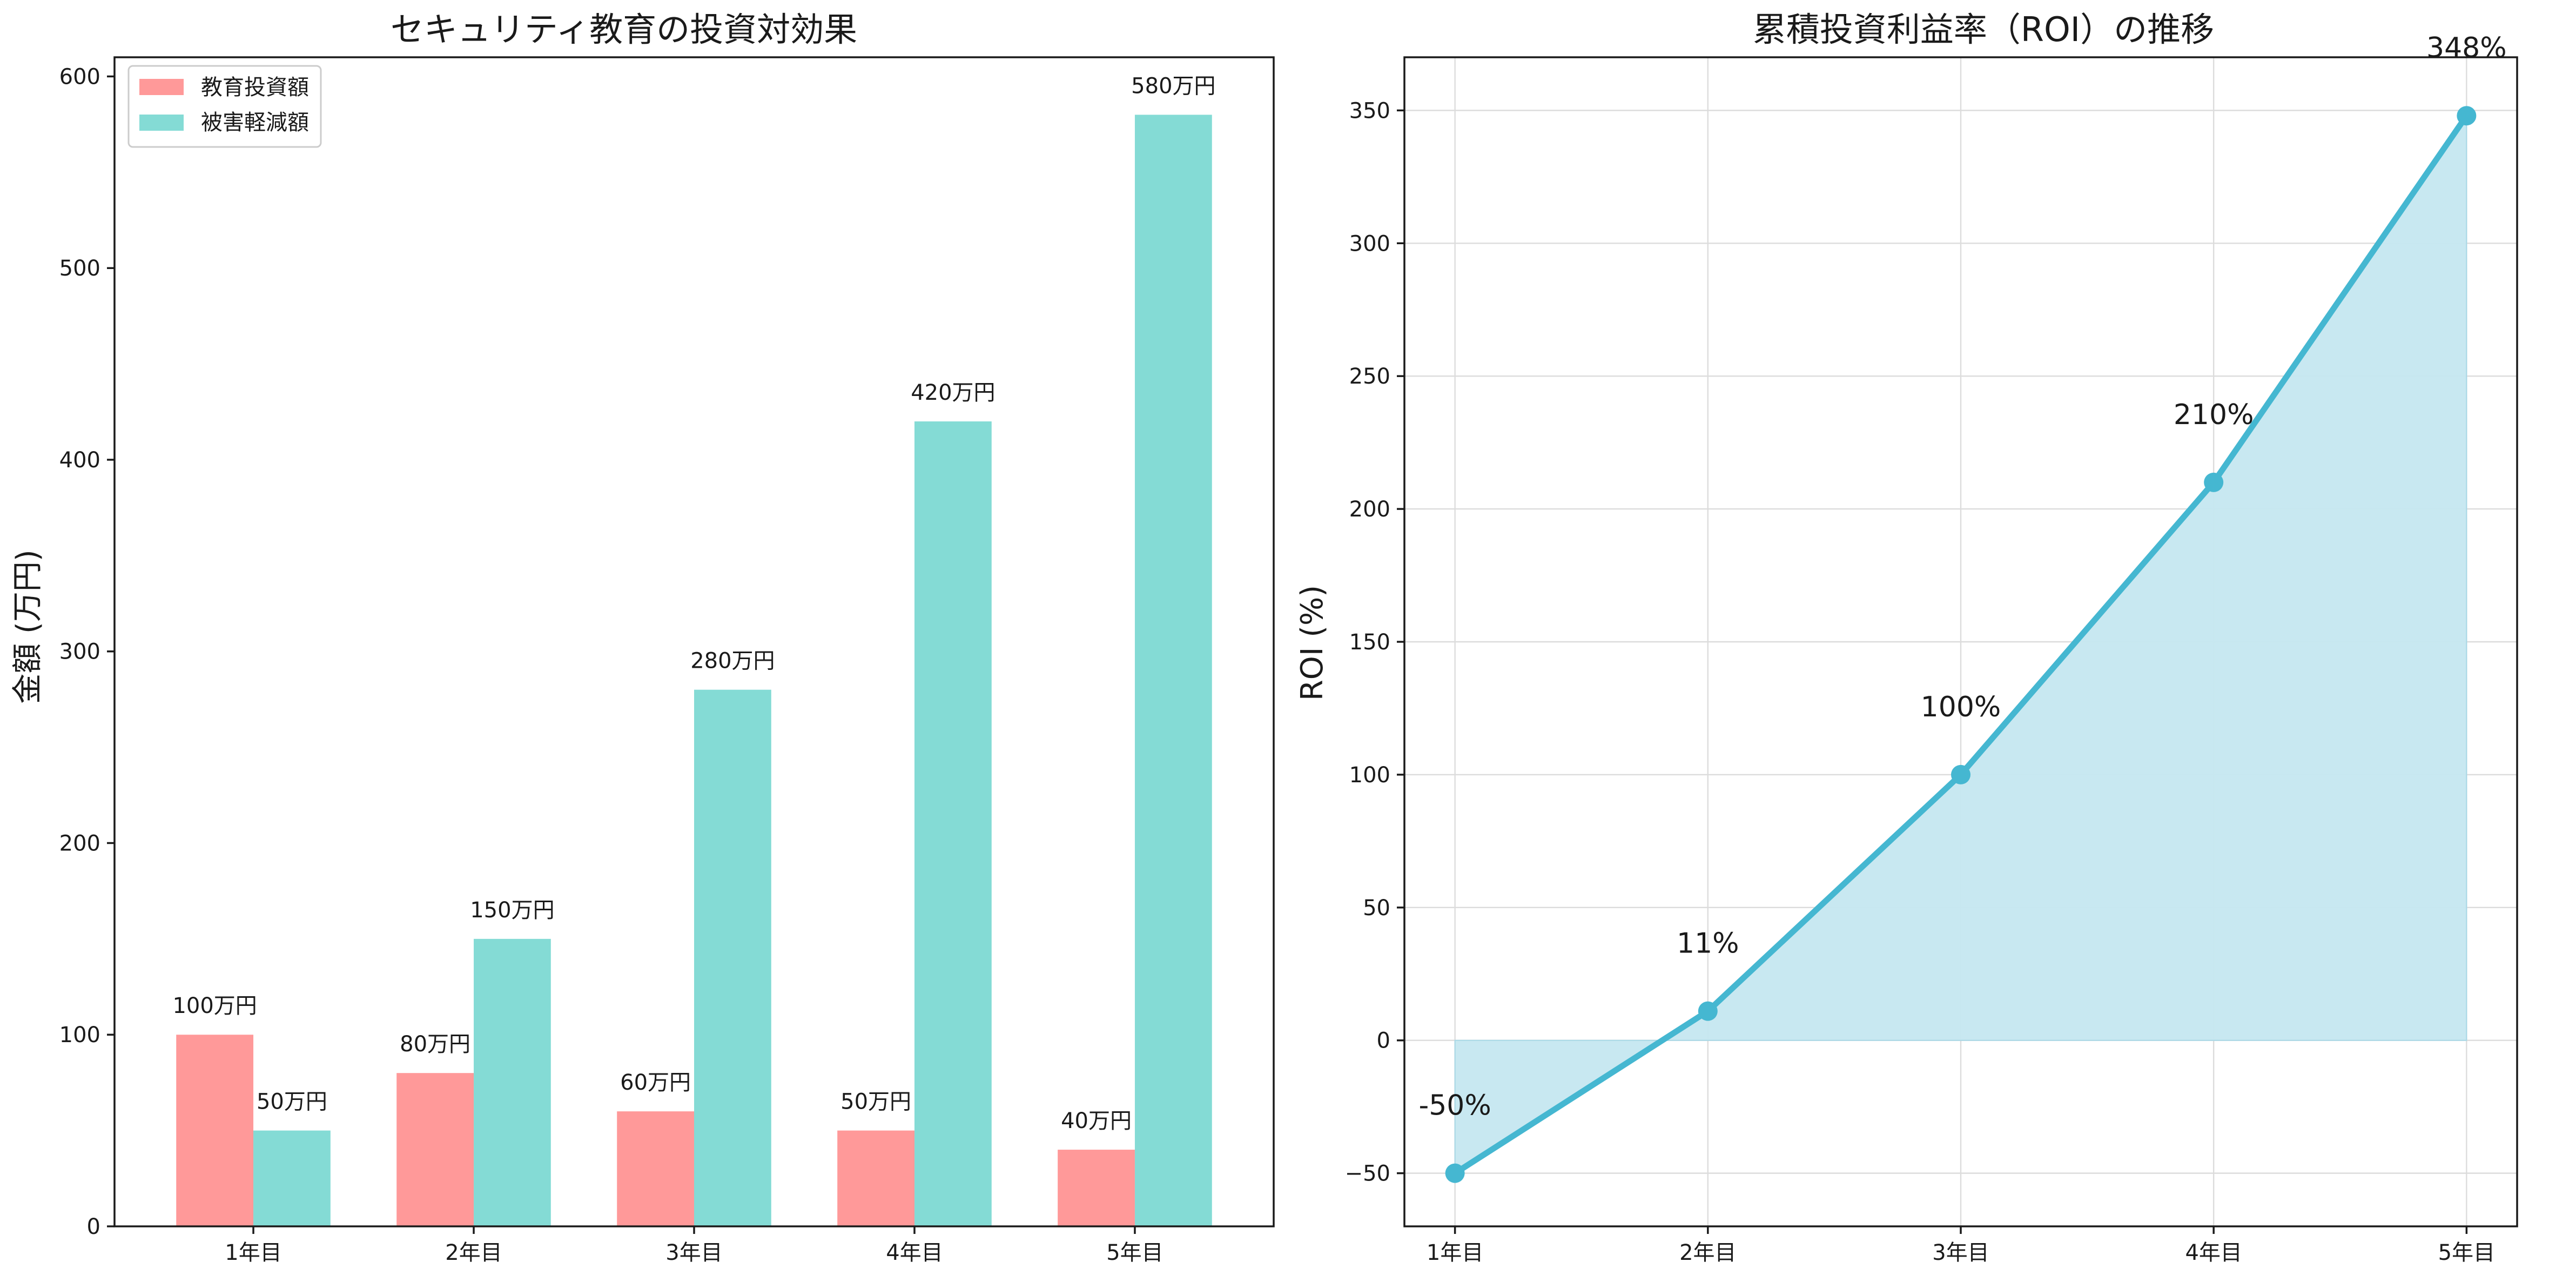 The height and width of the screenshot is (1282, 2576). What do you see at coordinates (79, 460) in the screenshot?
I see `y-tick-label: 400` at bounding box center [79, 460].